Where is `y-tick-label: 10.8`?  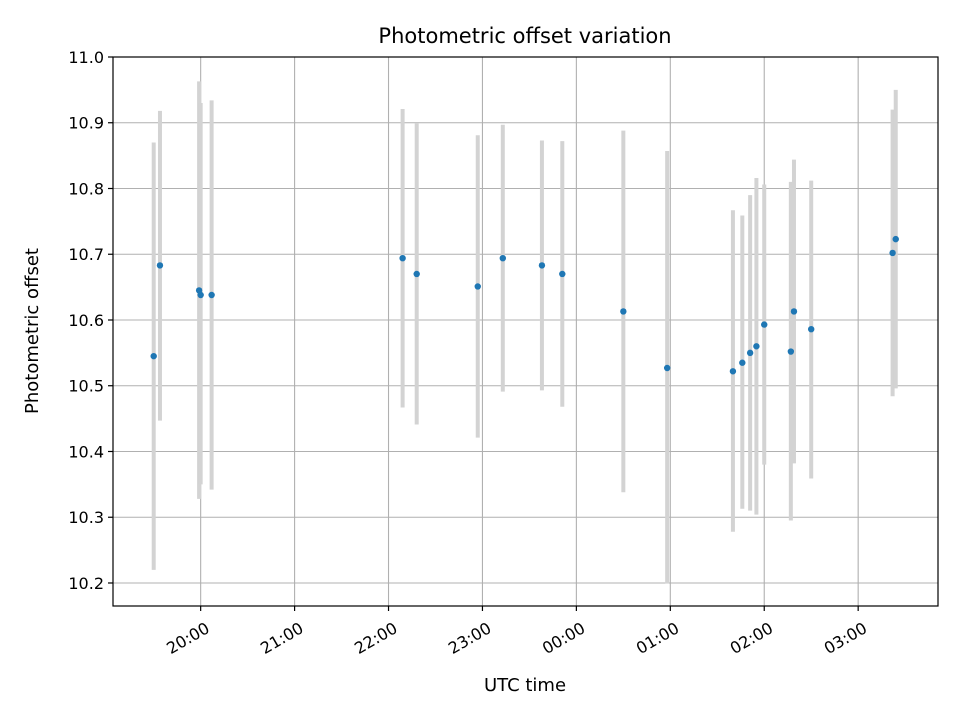 y-tick-label: 10.8 is located at coordinates (86, 188).